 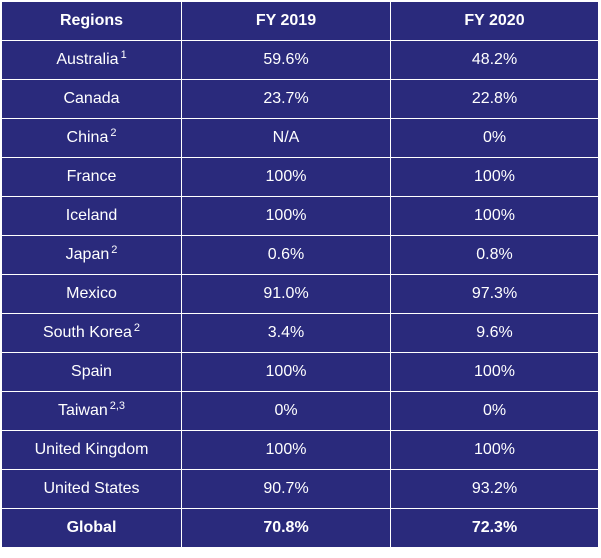 I want to click on fy2019-cell: 23.7%, so click(x=286, y=99).